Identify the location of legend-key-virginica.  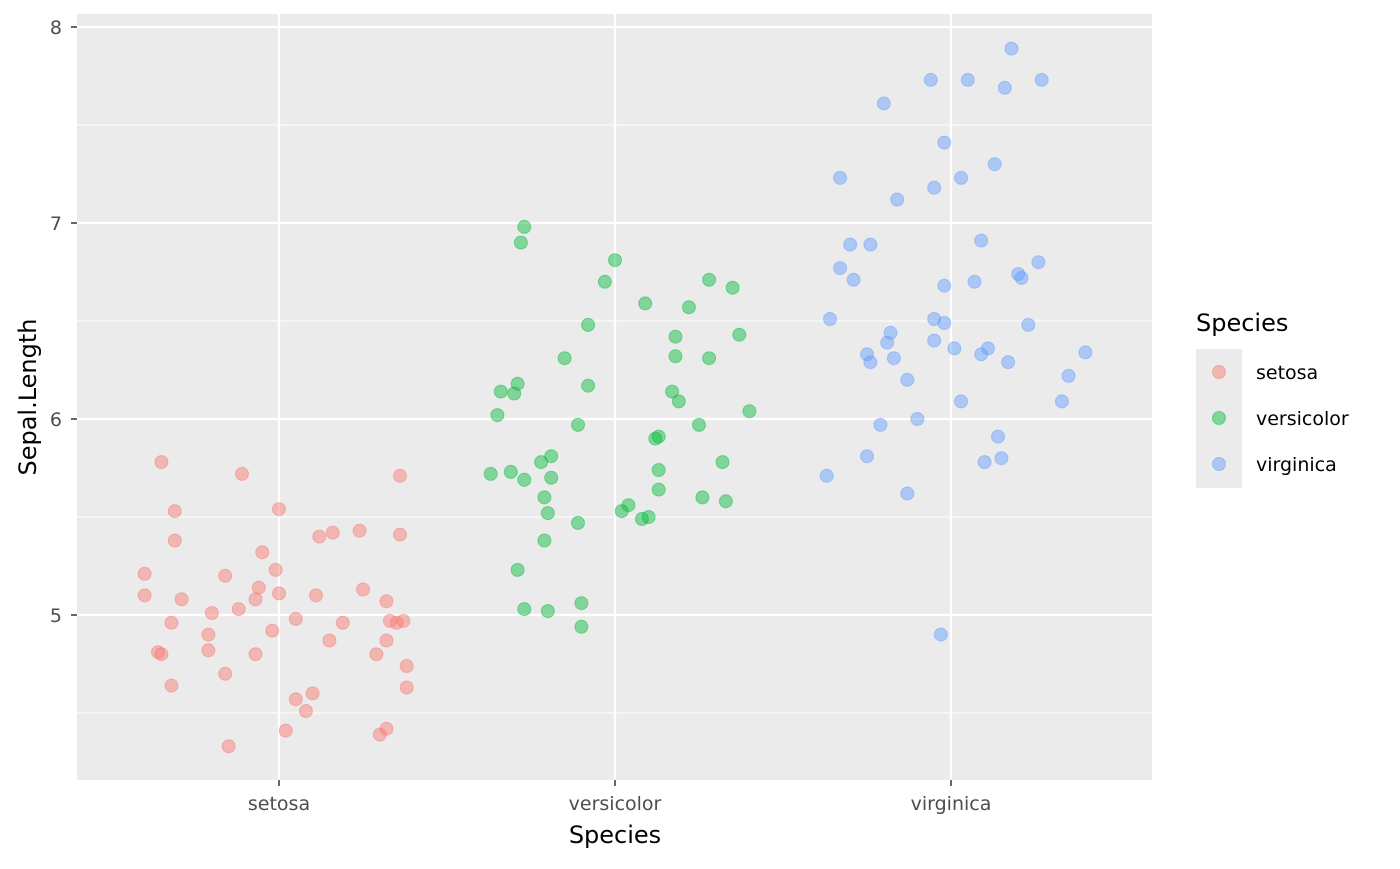
(1219, 464).